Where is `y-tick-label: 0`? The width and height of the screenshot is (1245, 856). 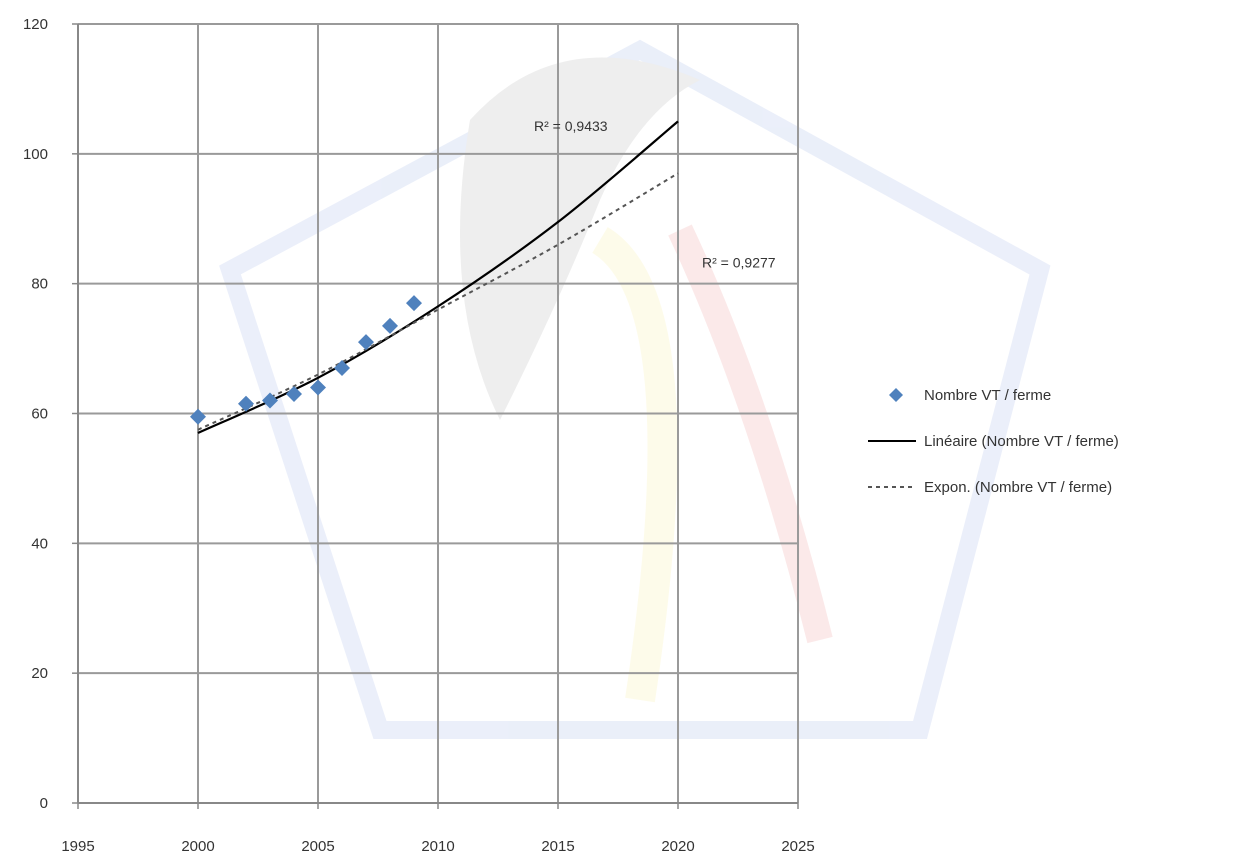 y-tick-label: 0 is located at coordinates (44, 803).